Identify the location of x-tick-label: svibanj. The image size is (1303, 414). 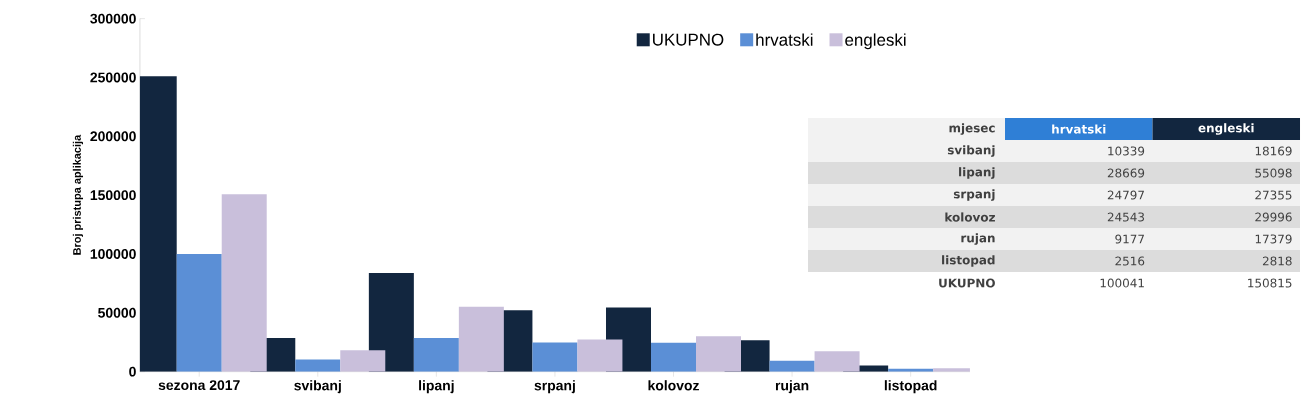
(317, 387).